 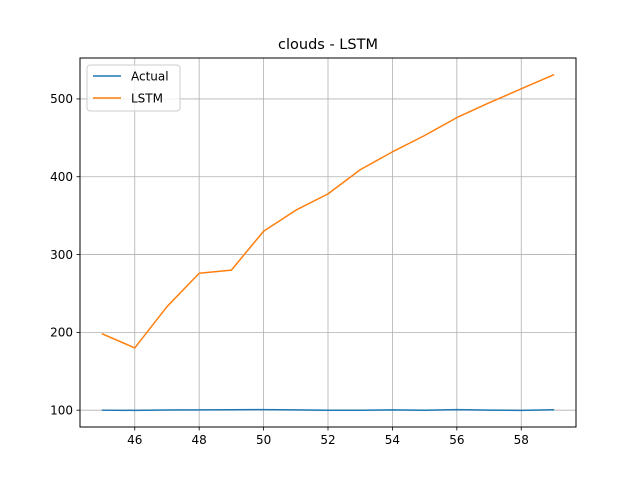 I want to click on x-axis: 46 48 50 52 54 56 58, so click(x=328, y=437).